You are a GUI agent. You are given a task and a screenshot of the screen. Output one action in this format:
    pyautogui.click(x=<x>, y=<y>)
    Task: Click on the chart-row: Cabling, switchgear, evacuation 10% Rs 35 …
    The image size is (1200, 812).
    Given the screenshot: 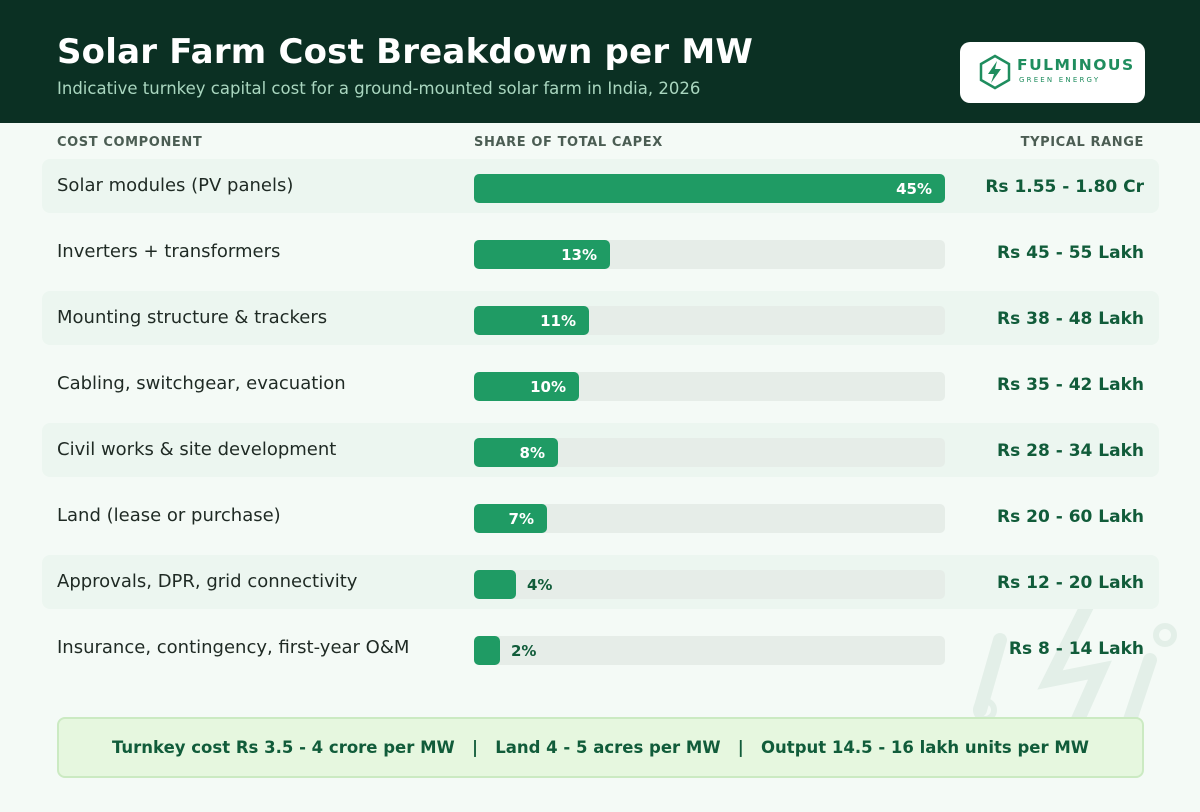 What is the action you would take?
    pyautogui.click(x=600, y=384)
    